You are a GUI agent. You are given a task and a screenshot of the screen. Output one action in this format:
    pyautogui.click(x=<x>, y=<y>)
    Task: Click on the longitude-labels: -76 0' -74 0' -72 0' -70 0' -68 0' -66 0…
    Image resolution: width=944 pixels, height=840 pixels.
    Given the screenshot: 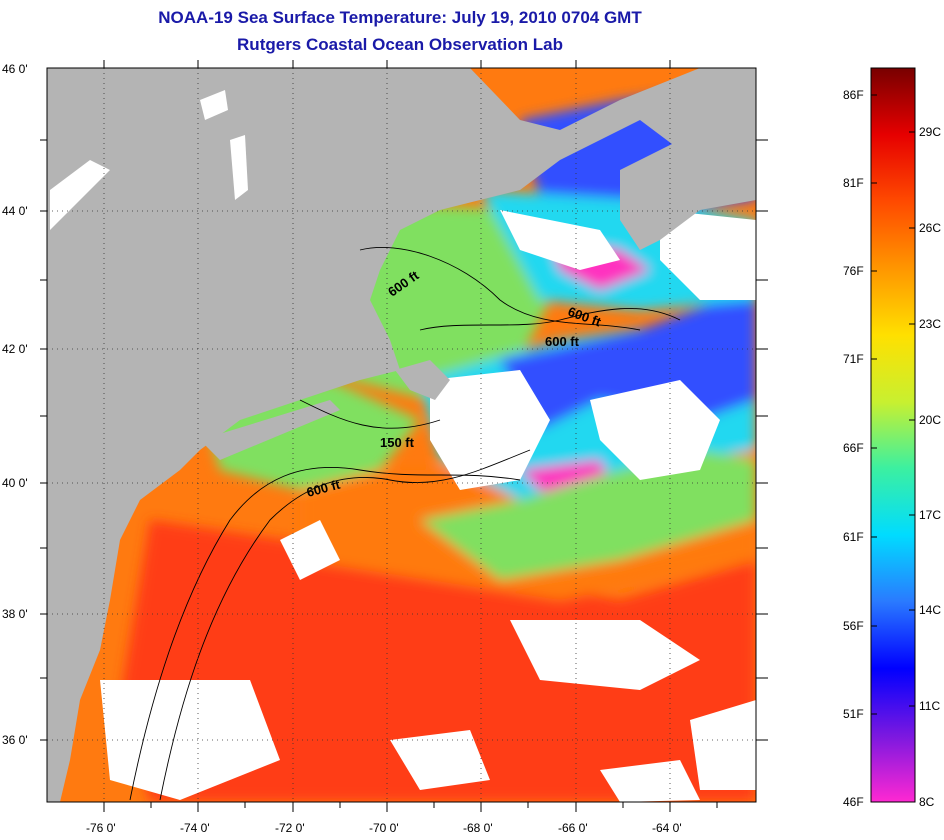 What is the action you would take?
    pyautogui.click(x=384, y=828)
    